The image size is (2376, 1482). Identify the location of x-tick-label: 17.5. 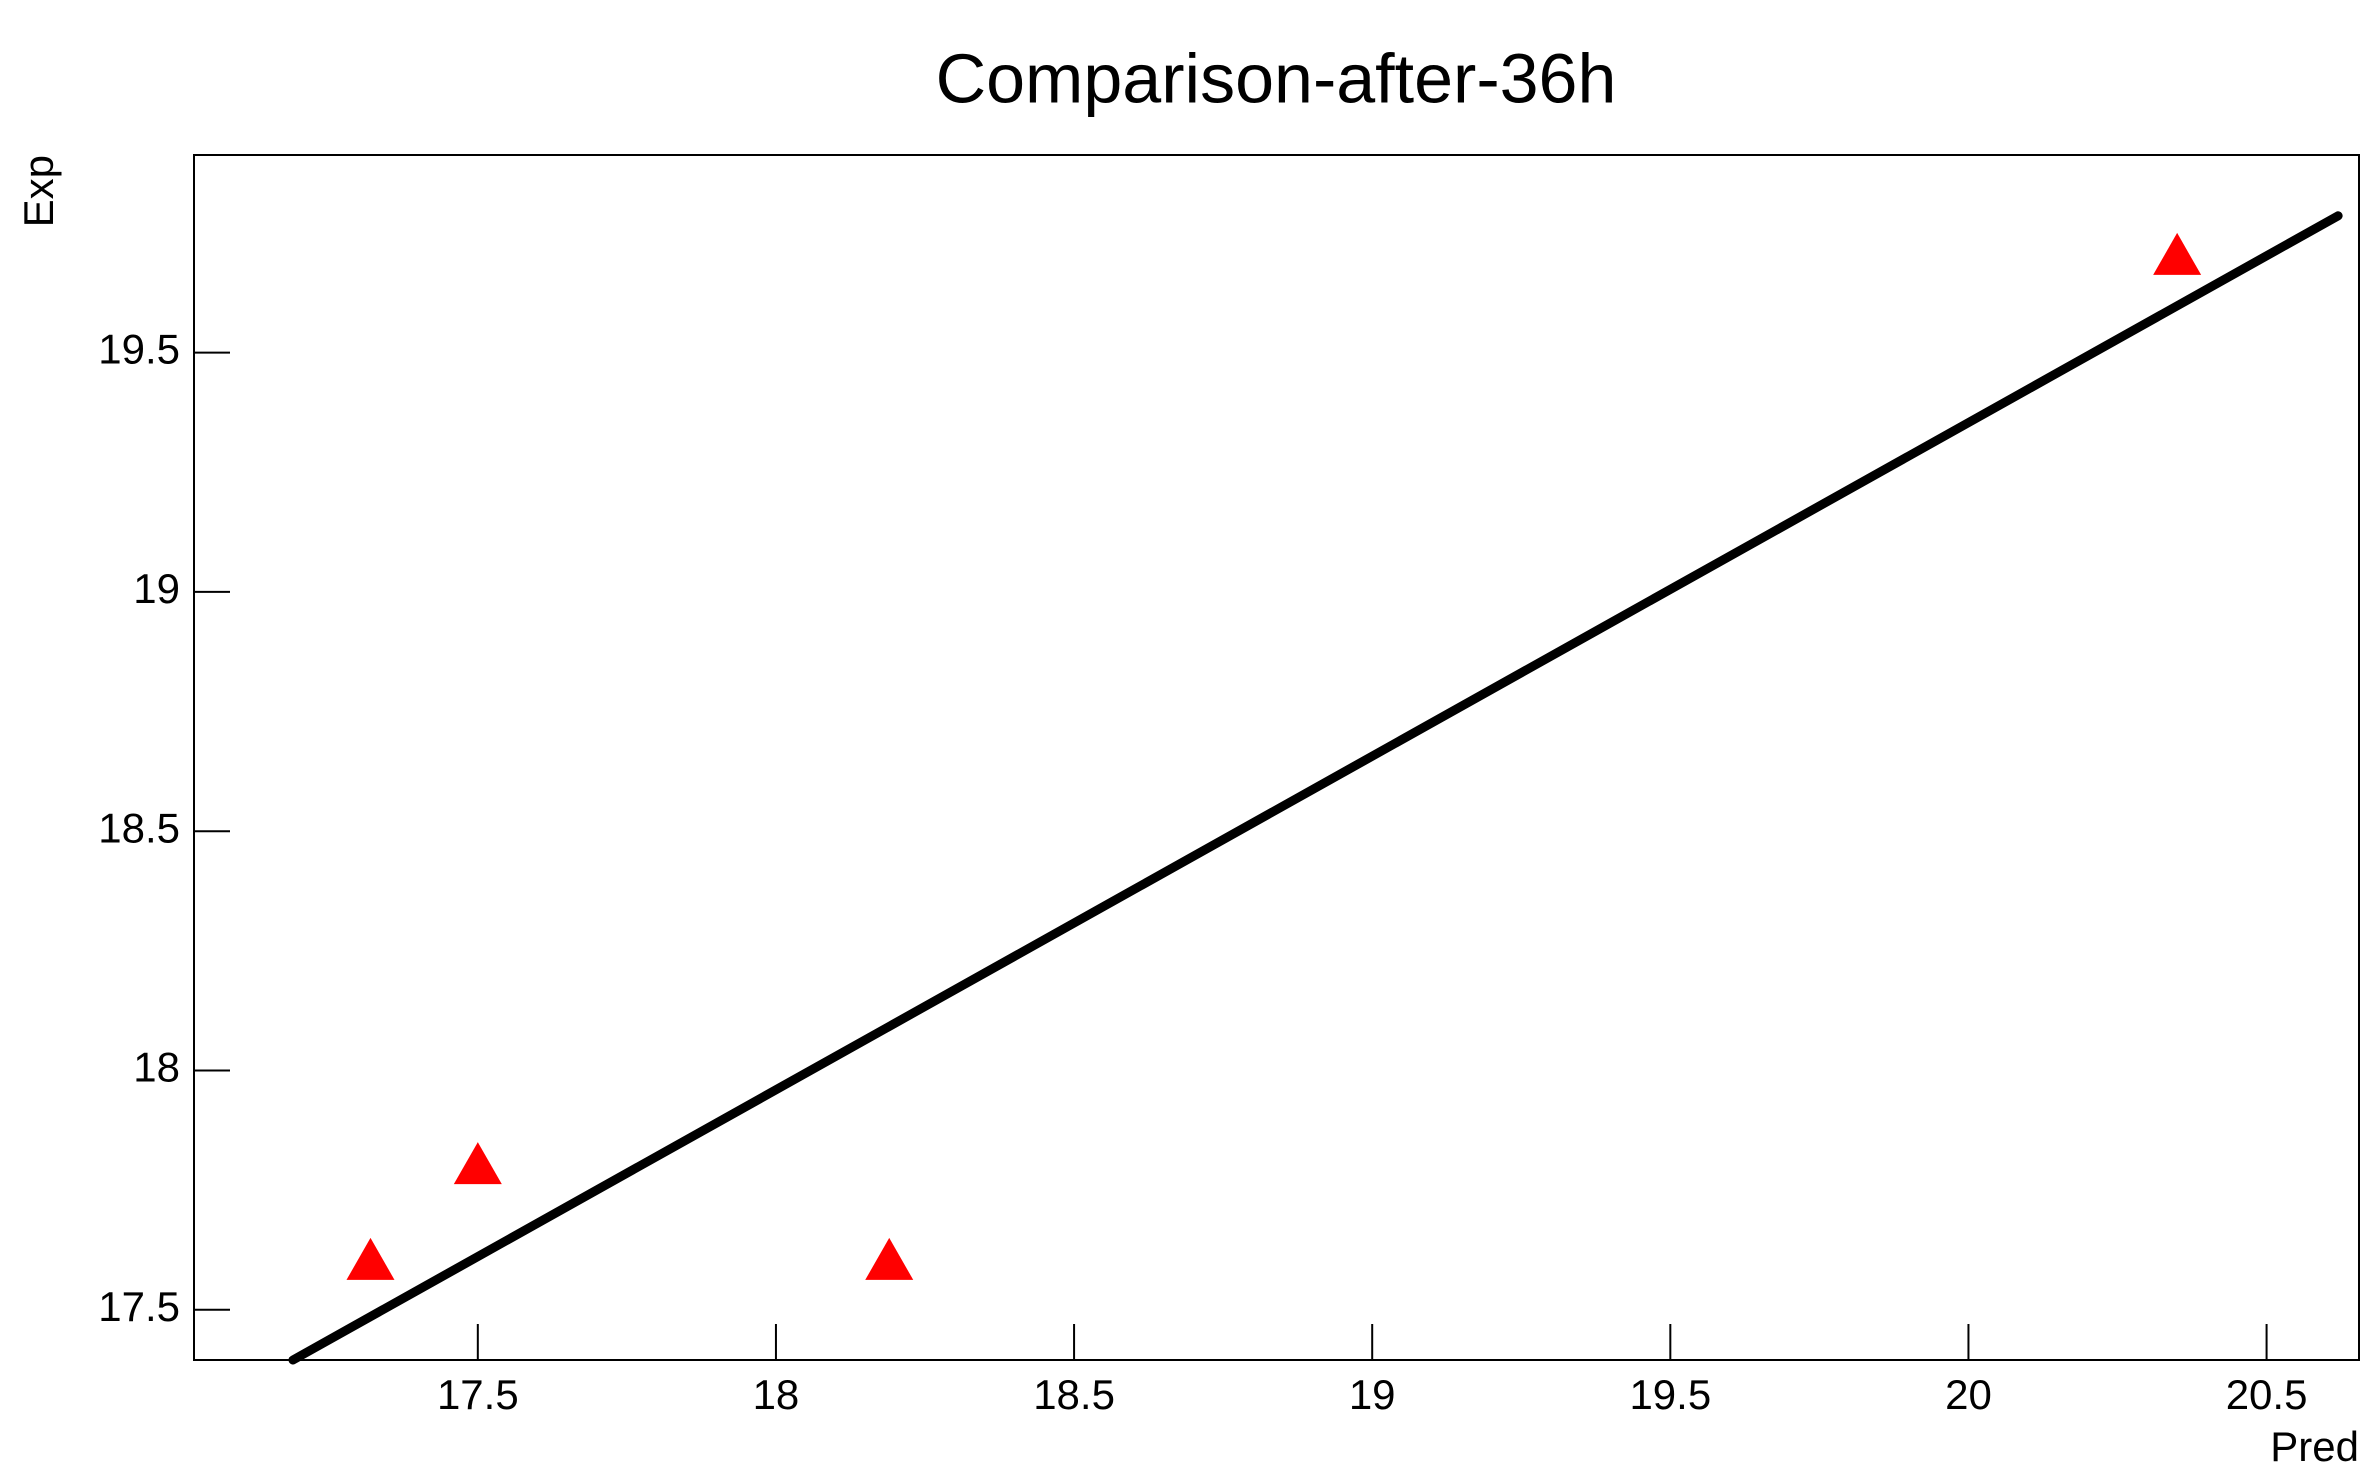
(478, 1394).